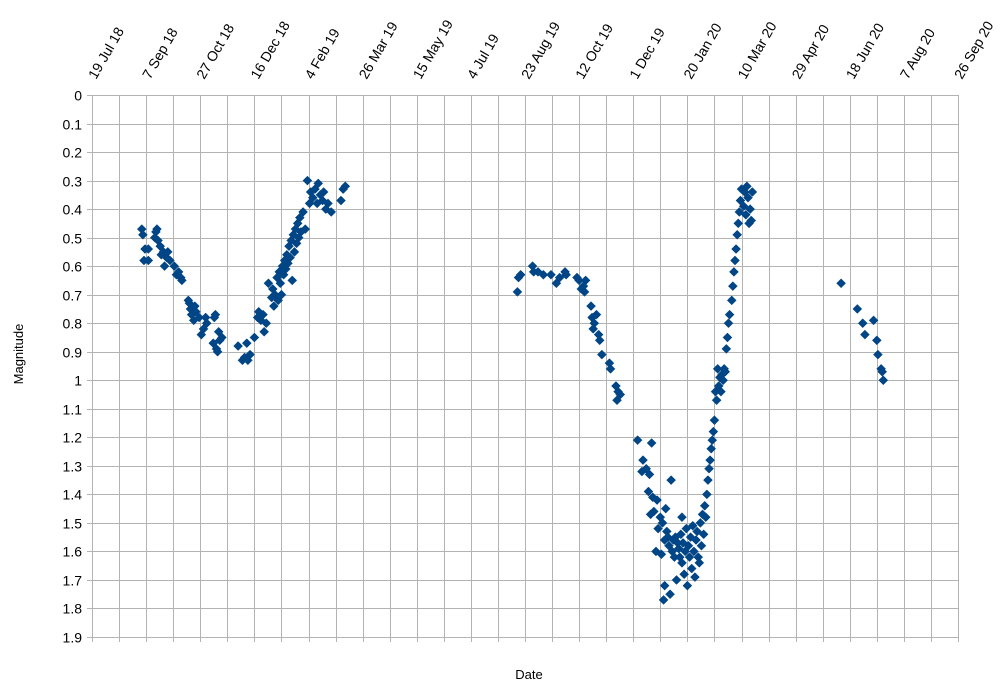  What do you see at coordinates (73, 296) in the screenshot?
I see `y-tick-label: 0.7` at bounding box center [73, 296].